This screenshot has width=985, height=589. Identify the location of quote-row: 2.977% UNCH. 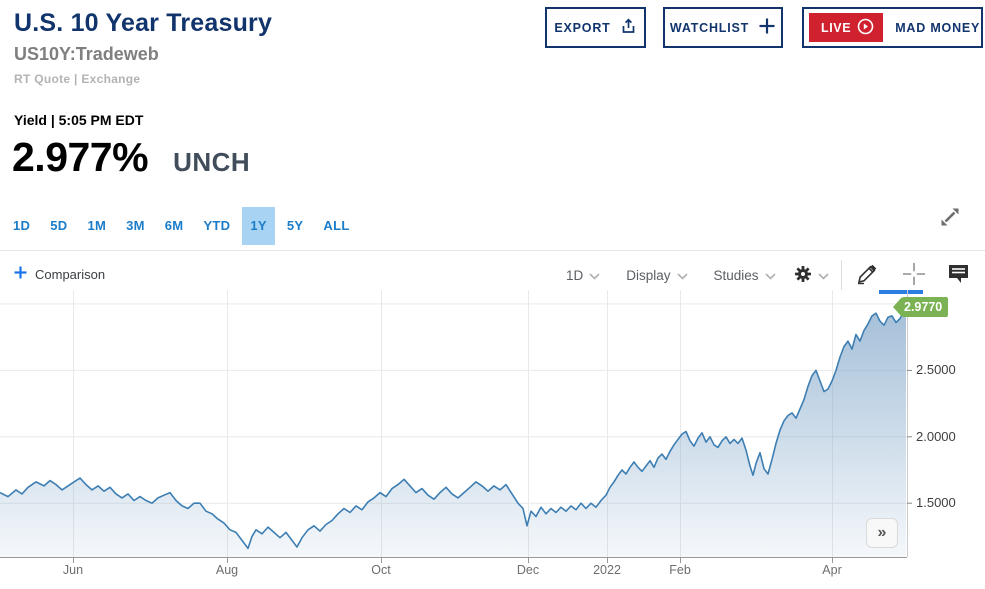
(131, 157).